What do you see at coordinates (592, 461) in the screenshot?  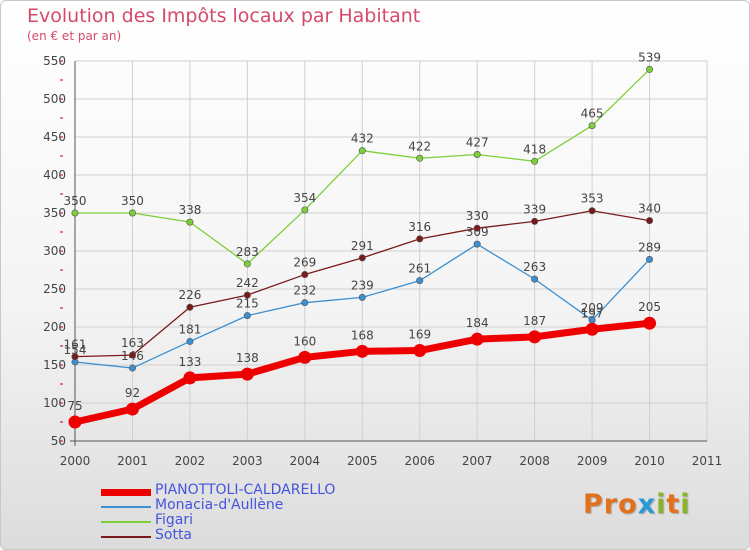 I see `x-tick-label: 2009` at bounding box center [592, 461].